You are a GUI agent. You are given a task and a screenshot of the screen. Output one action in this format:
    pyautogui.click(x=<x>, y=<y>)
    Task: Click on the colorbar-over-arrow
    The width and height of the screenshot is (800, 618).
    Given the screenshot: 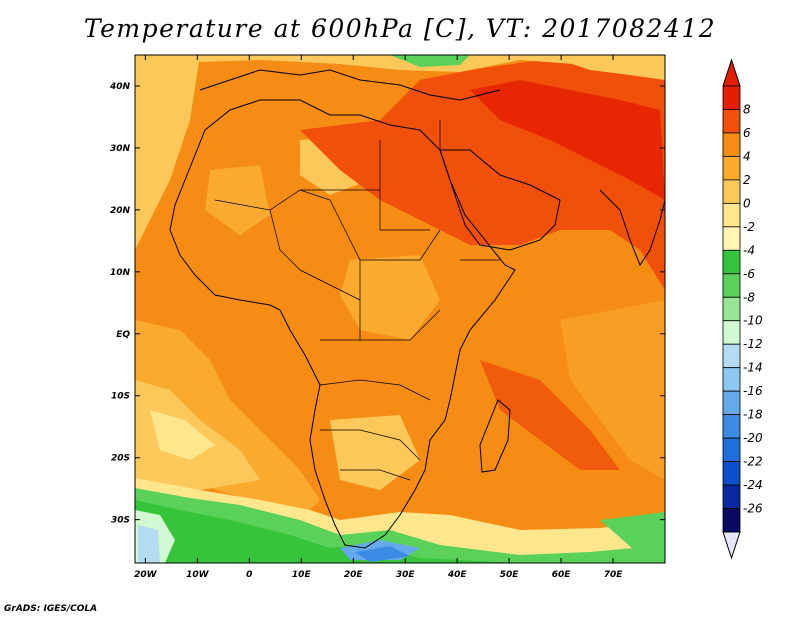 What is the action you would take?
    pyautogui.click(x=731, y=72)
    